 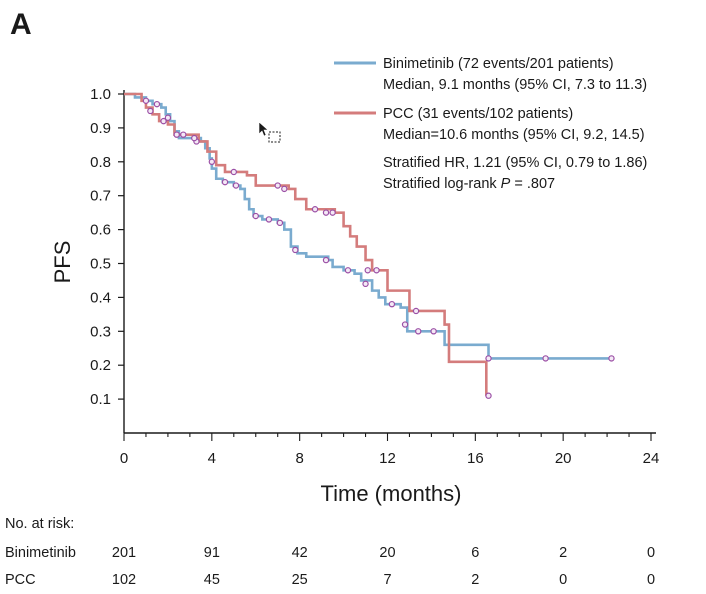 What do you see at coordinates (651, 458) in the screenshot?
I see `x-tick-label: 24` at bounding box center [651, 458].